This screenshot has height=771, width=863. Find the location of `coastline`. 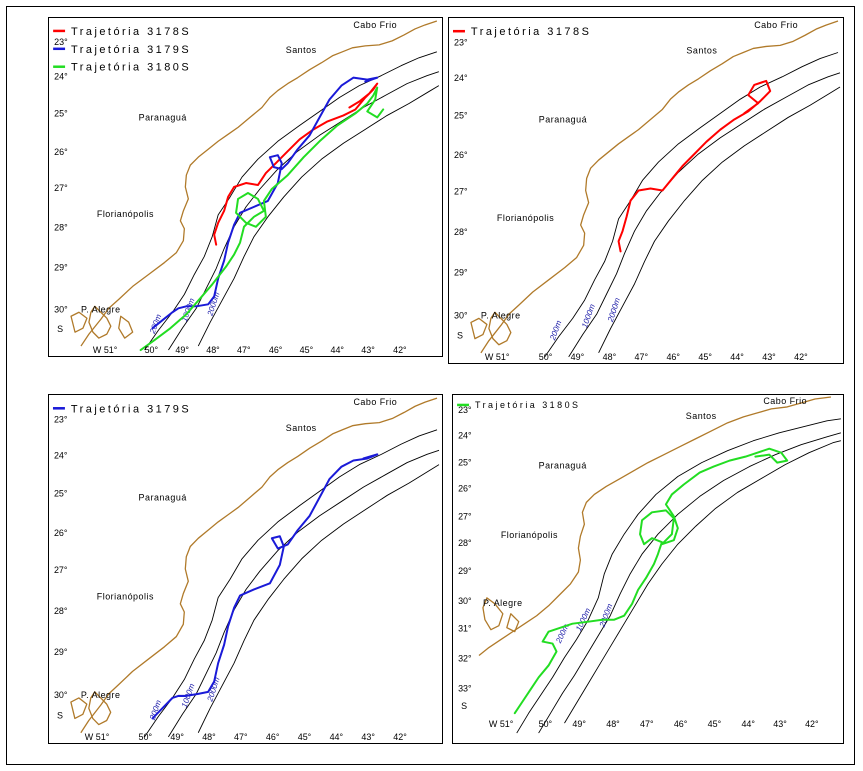

coastline is located at coordinates (655, 526).